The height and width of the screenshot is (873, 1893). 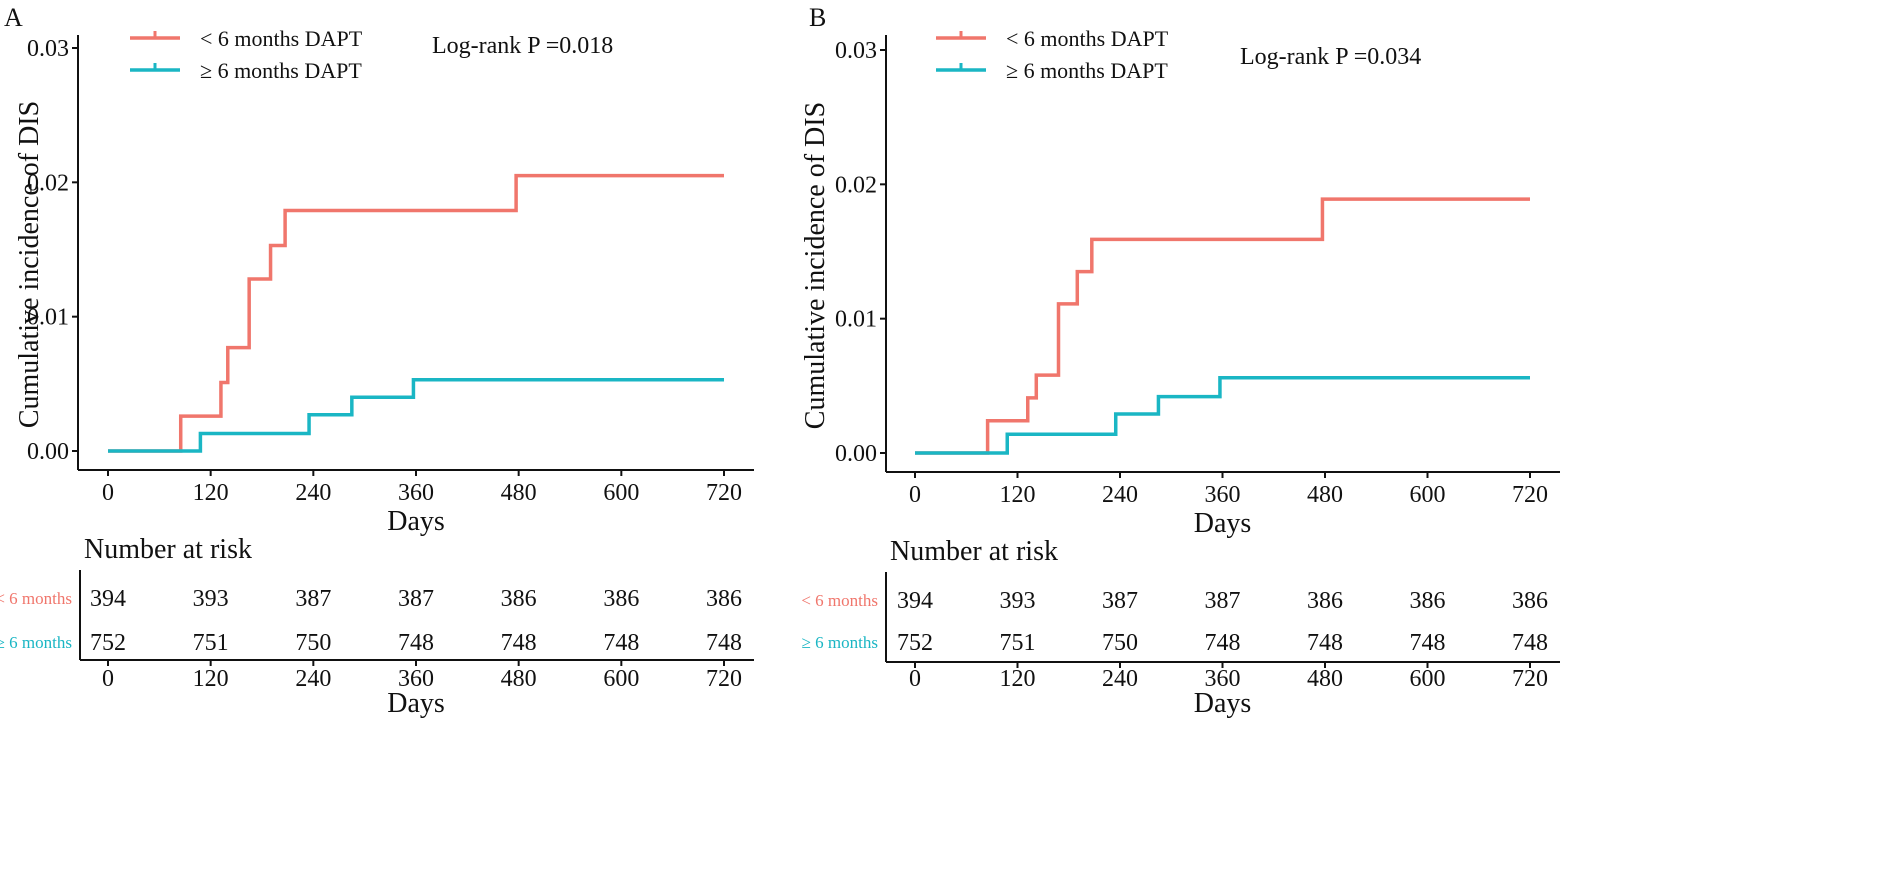 I want to click on logrank-annotation: Log-rank P =0.018, so click(x=522, y=46).